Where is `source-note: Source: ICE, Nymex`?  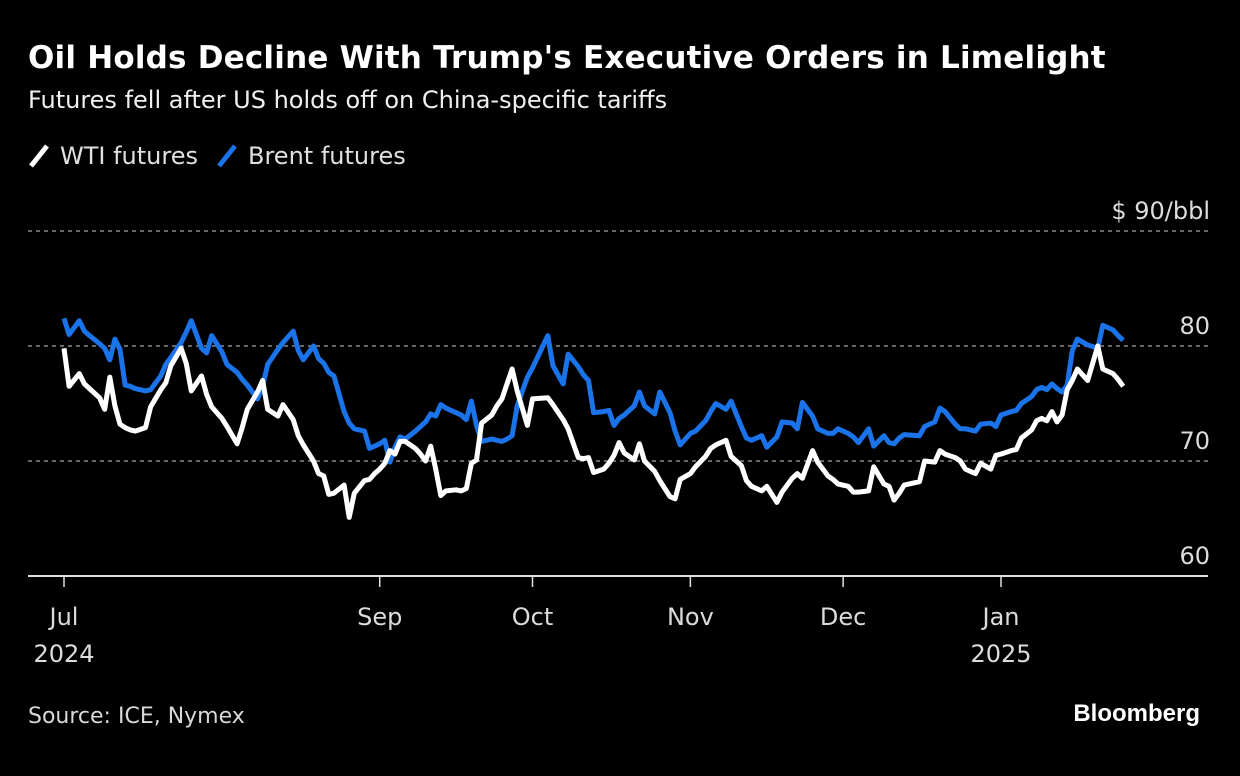 source-note: Source: ICE, Nymex is located at coordinates (136, 716).